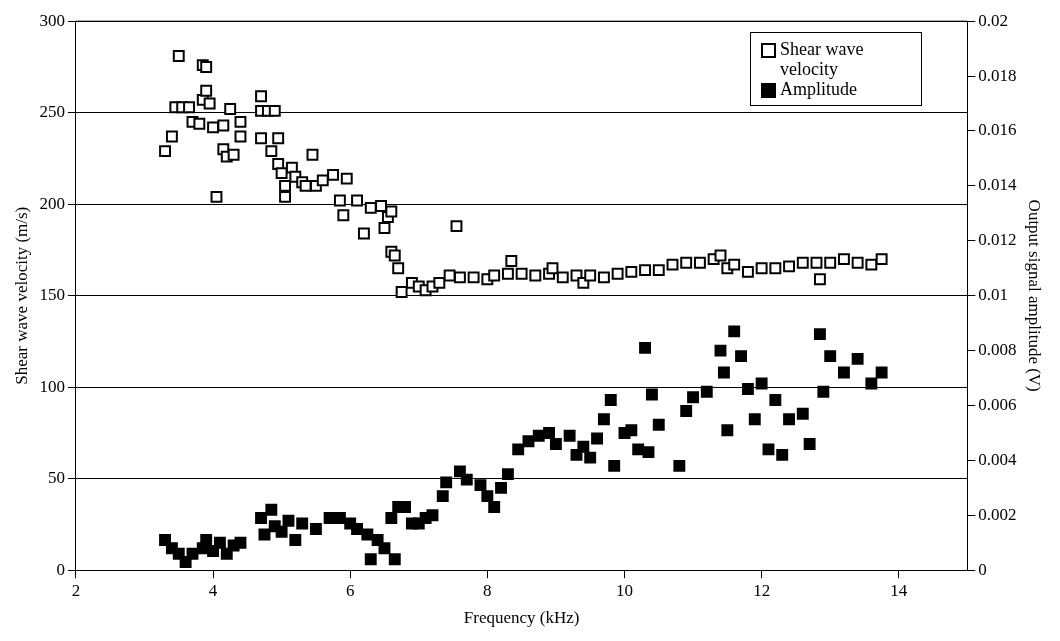 The image size is (1060, 641). I want to click on y2-tick-label: 0.008, so click(997, 350).